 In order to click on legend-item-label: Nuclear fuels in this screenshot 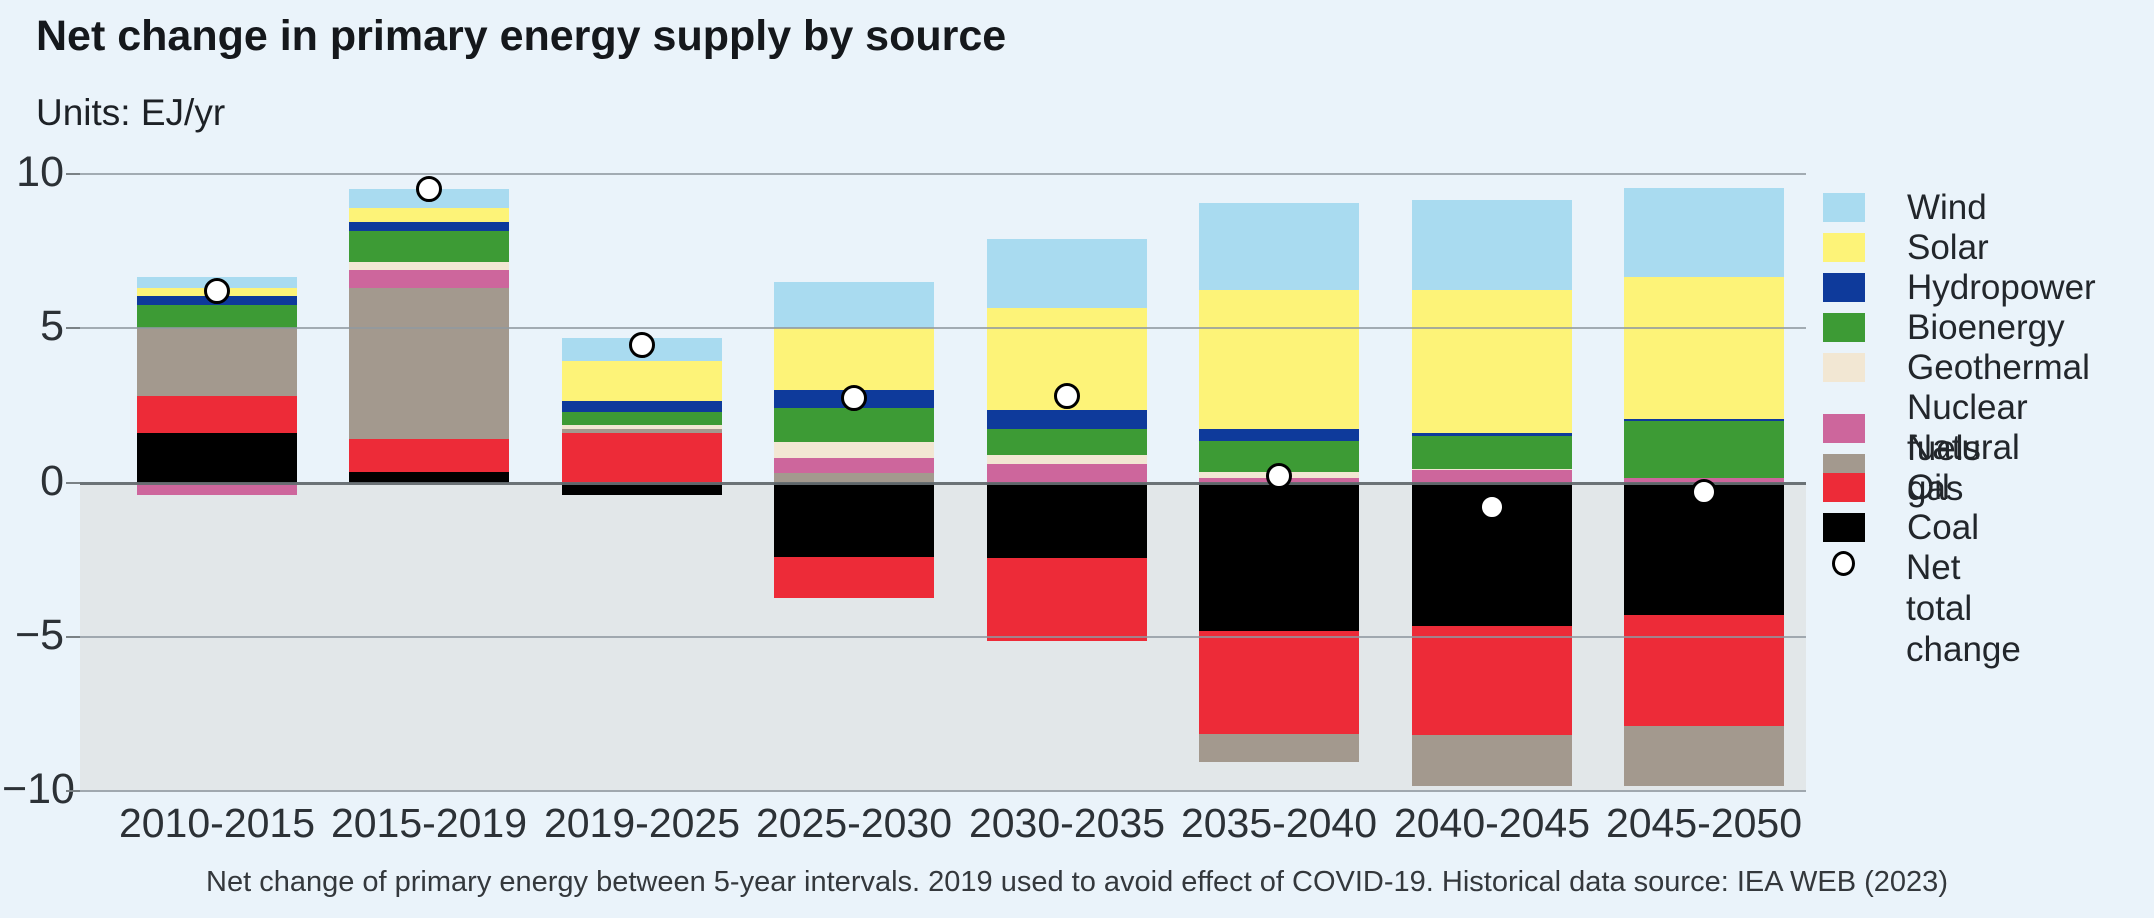, I will do `click(1967, 428)`.